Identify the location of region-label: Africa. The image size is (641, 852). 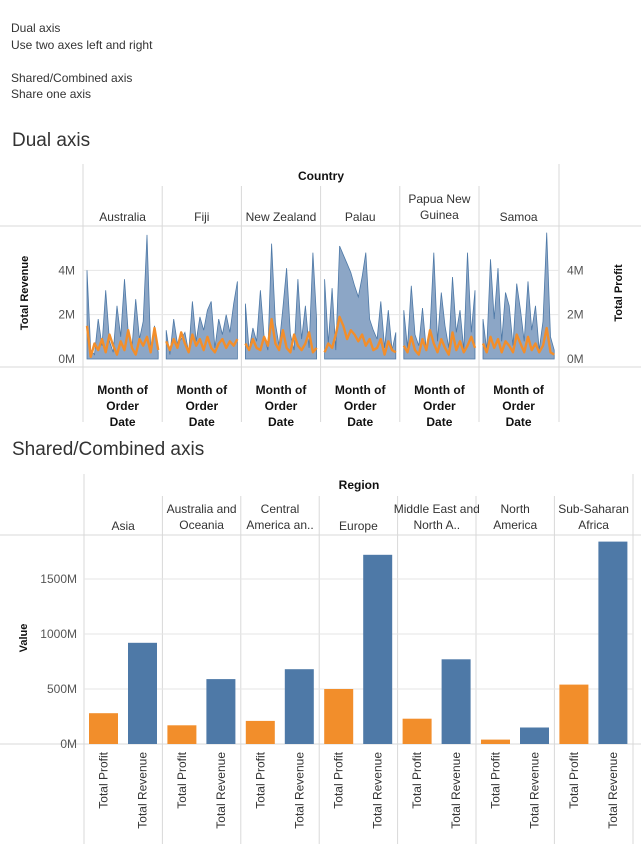
(593, 525).